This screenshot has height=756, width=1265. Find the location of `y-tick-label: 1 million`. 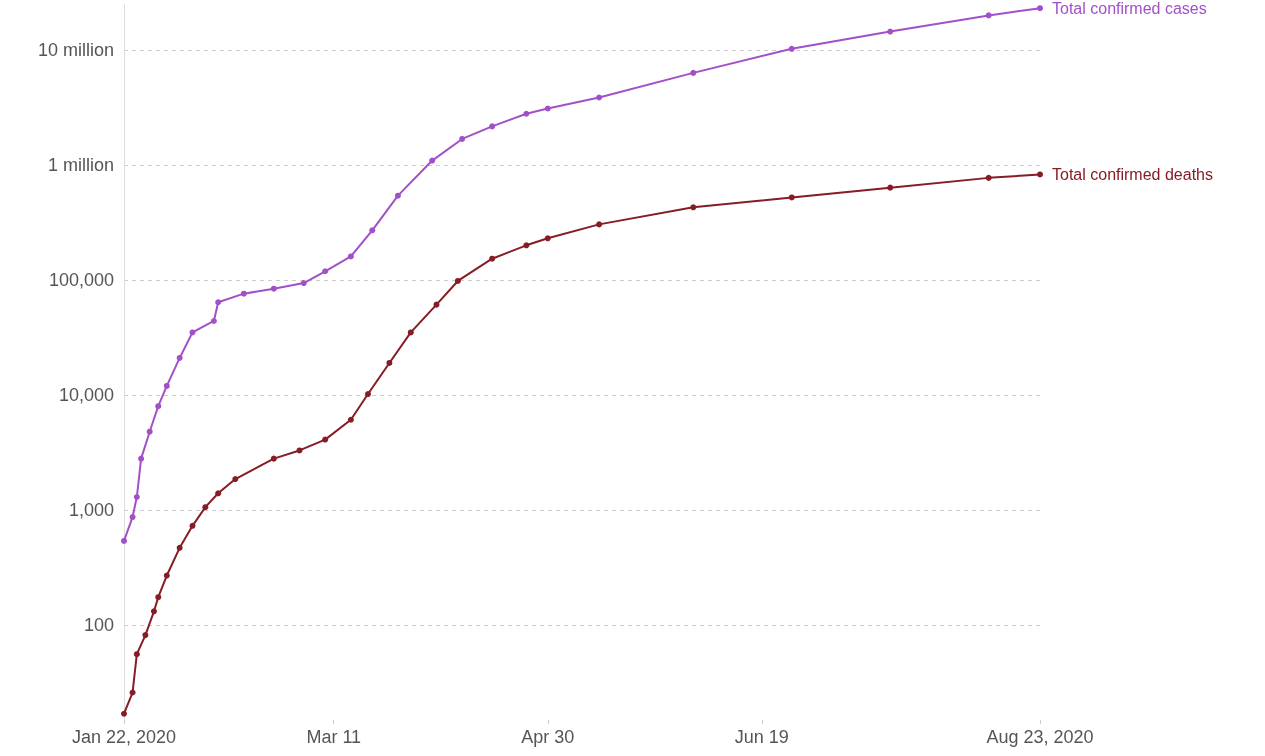

y-tick-label: 1 million is located at coordinates (80, 164).